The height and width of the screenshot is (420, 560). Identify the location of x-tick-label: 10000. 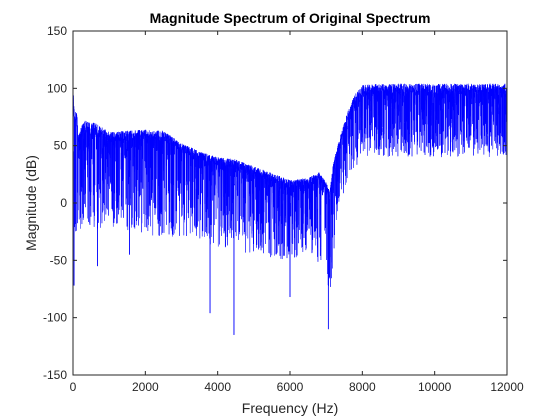
(435, 387).